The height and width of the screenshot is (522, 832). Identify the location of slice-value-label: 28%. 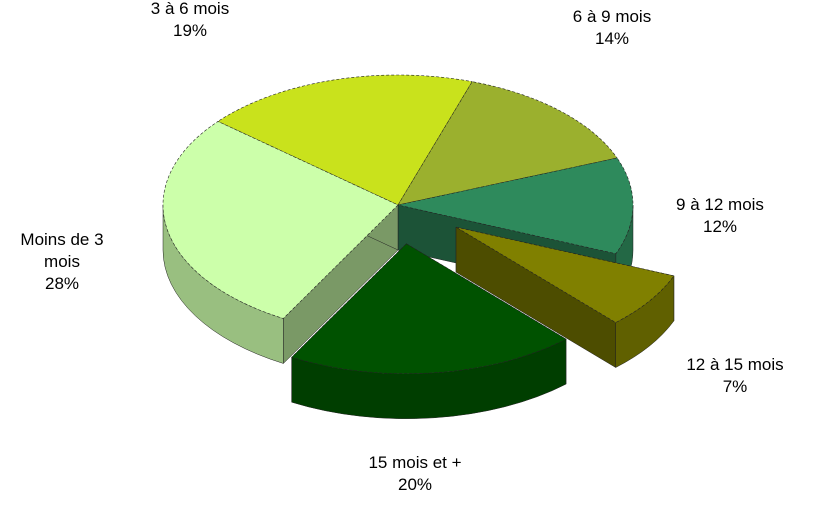
(62, 283).